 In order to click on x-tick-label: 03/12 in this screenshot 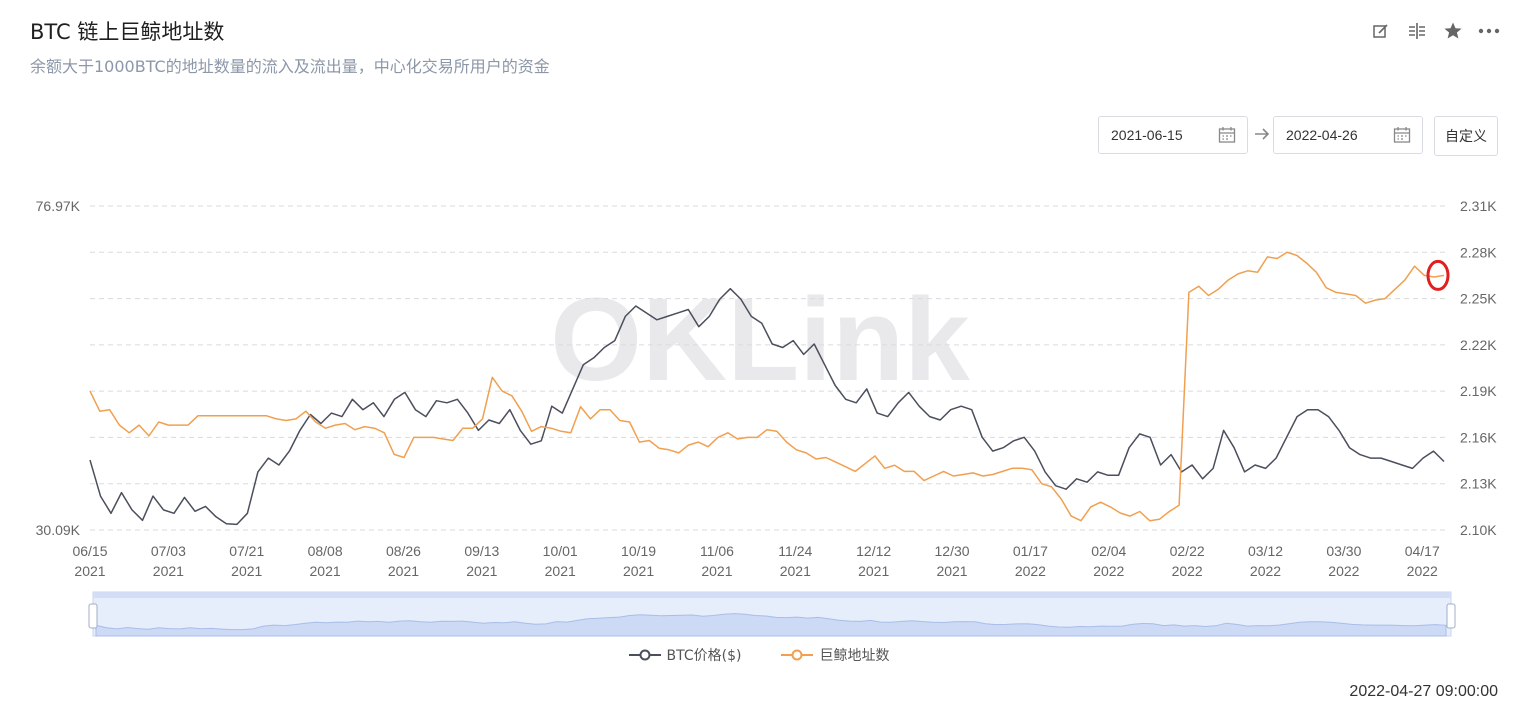, I will do `click(1265, 551)`.